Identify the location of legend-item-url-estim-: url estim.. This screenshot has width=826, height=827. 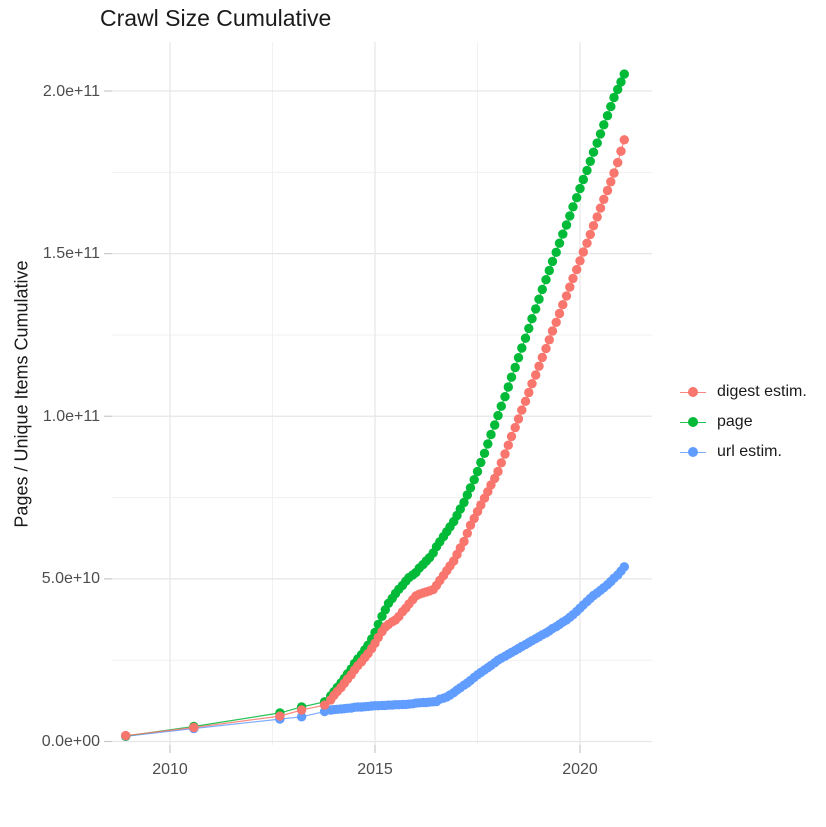
(743, 452).